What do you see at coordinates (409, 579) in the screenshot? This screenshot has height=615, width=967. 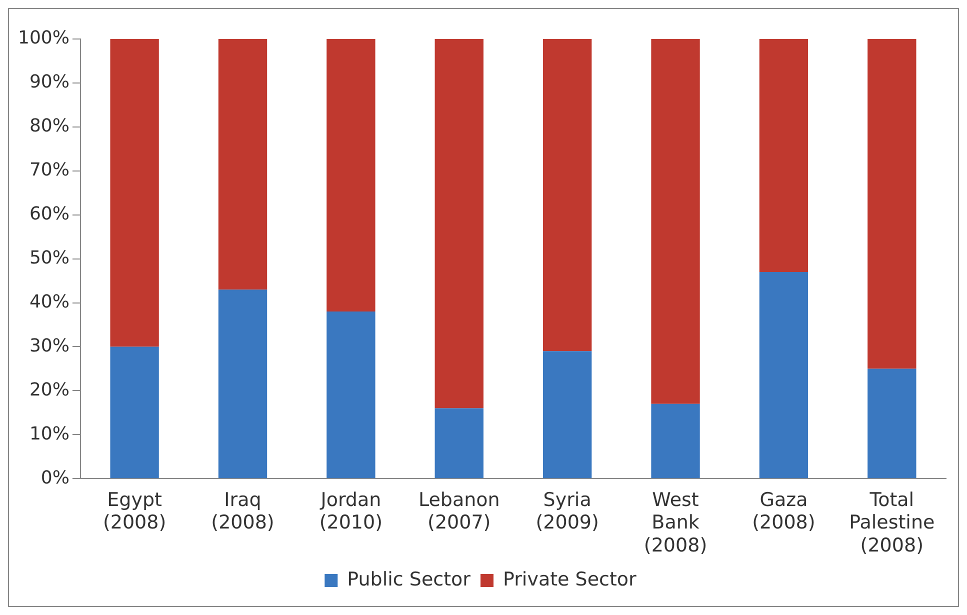 I see `legend-label: Public Sector` at bounding box center [409, 579].